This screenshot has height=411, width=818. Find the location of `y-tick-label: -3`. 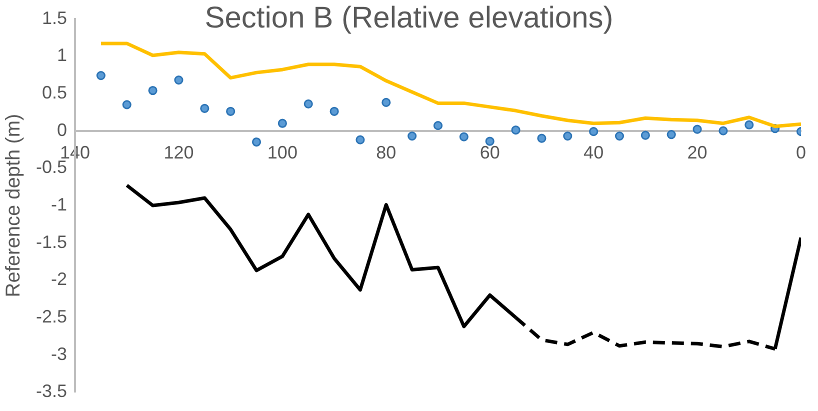

y-tick-label: -3 is located at coordinates (59, 354).